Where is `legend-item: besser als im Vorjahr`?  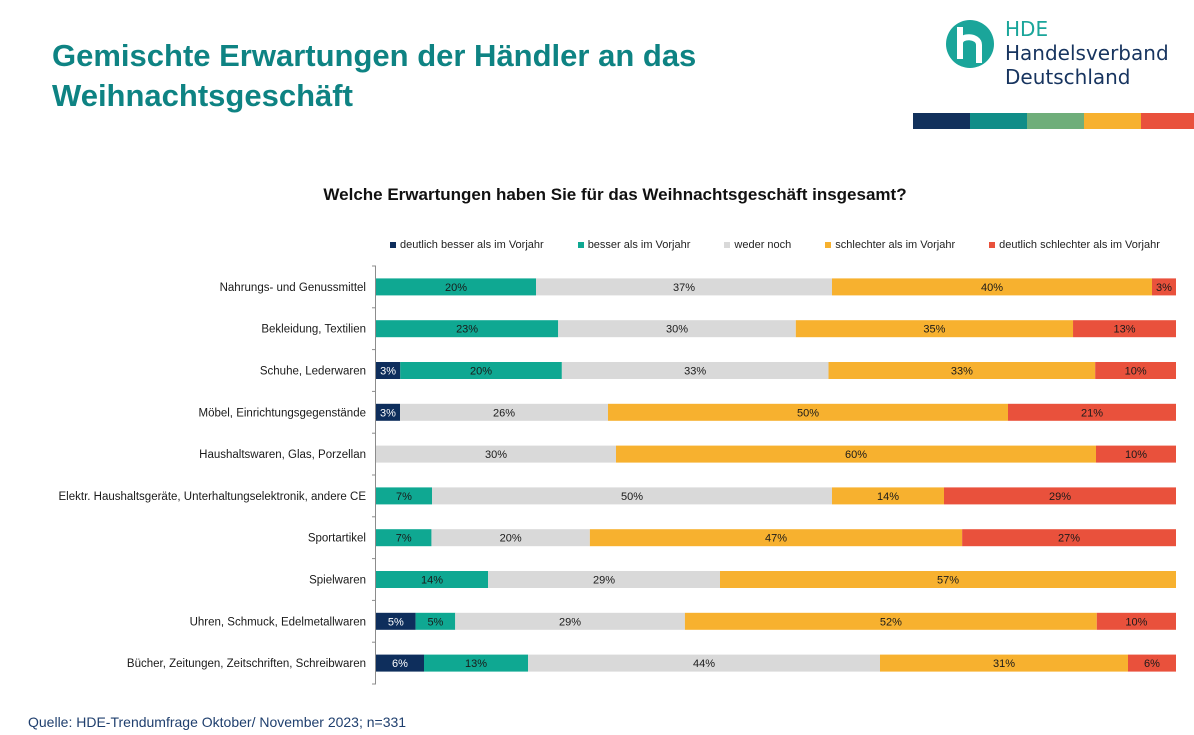 legend-item: besser als im Vorjahr is located at coordinates (634, 245).